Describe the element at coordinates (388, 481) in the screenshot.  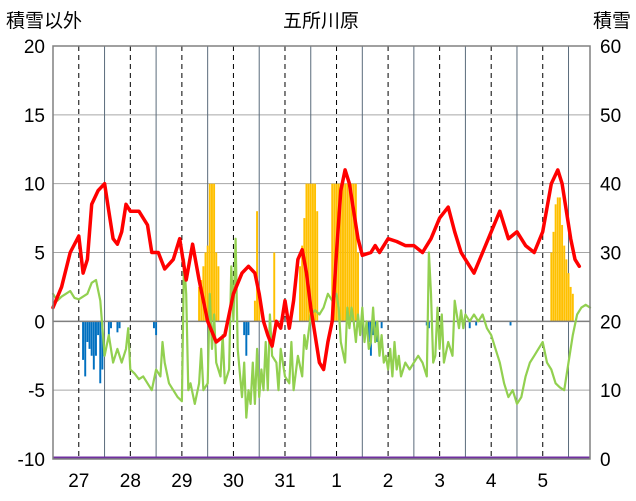
I see `x-tick-label: 2` at that location.